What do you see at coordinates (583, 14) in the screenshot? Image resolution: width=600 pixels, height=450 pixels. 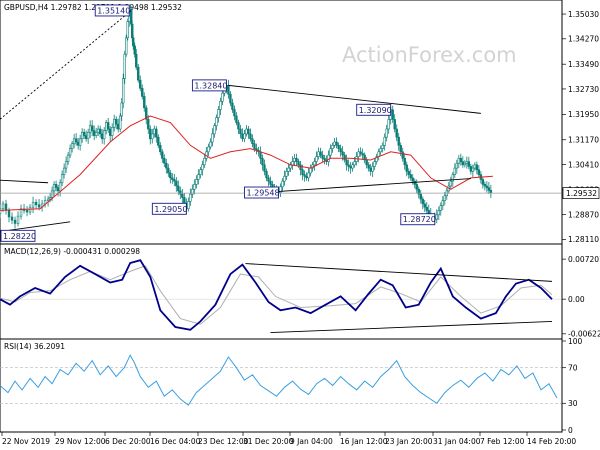 I see `price-axis-tick-label: 1.35030` at bounding box center [583, 14].